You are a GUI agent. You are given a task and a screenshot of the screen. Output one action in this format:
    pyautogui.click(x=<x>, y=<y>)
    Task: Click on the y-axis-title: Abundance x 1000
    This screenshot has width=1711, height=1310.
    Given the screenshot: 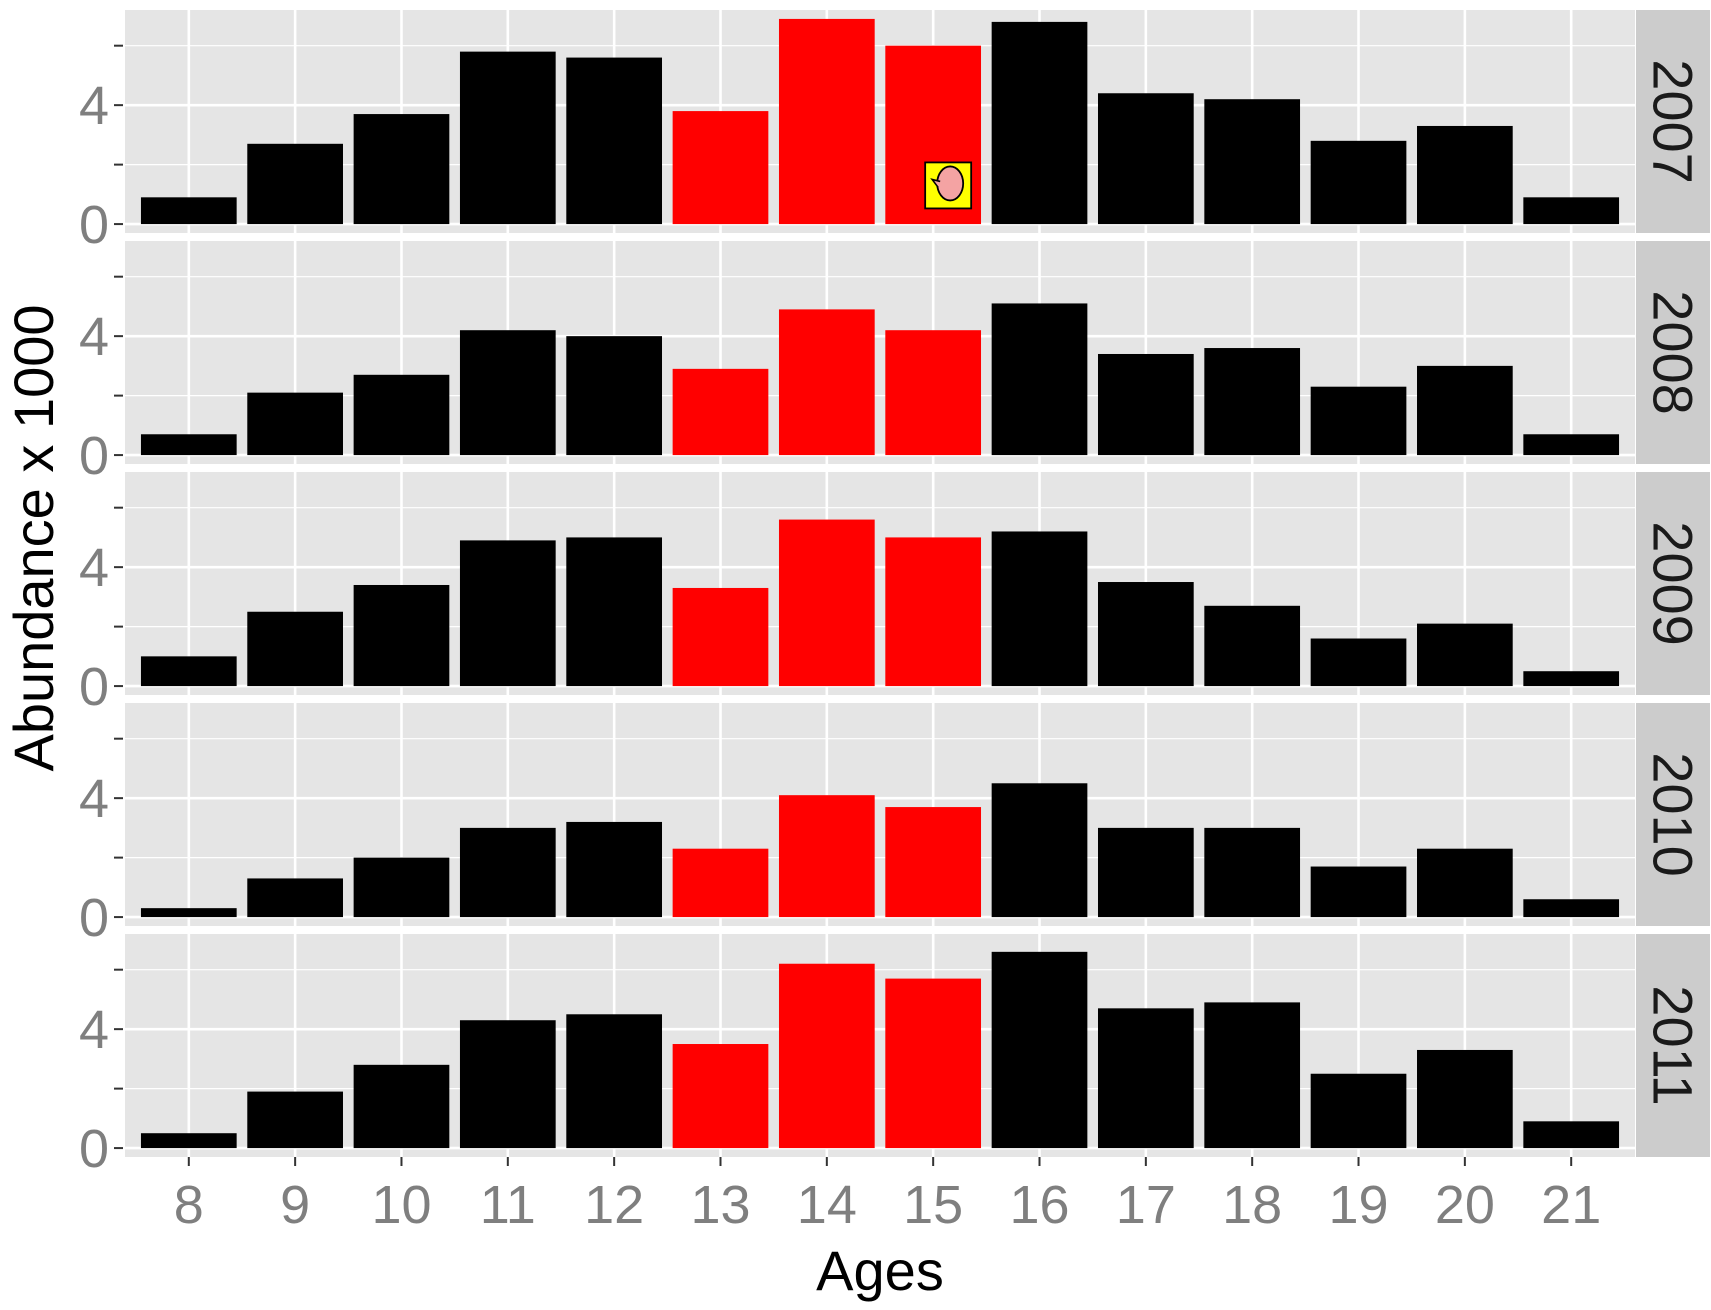 What is the action you would take?
    pyautogui.click(x=33, y=537)
    